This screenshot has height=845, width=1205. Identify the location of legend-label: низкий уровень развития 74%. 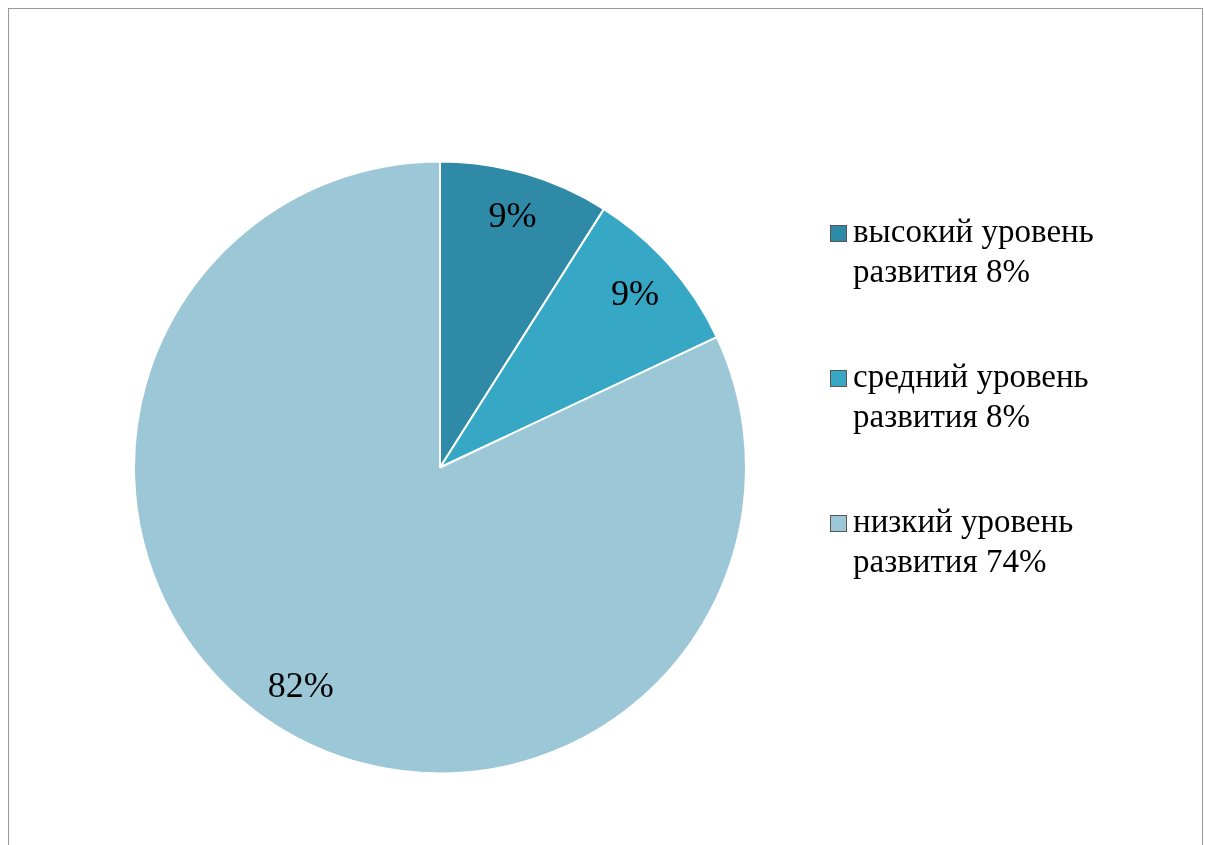
(964, 541).